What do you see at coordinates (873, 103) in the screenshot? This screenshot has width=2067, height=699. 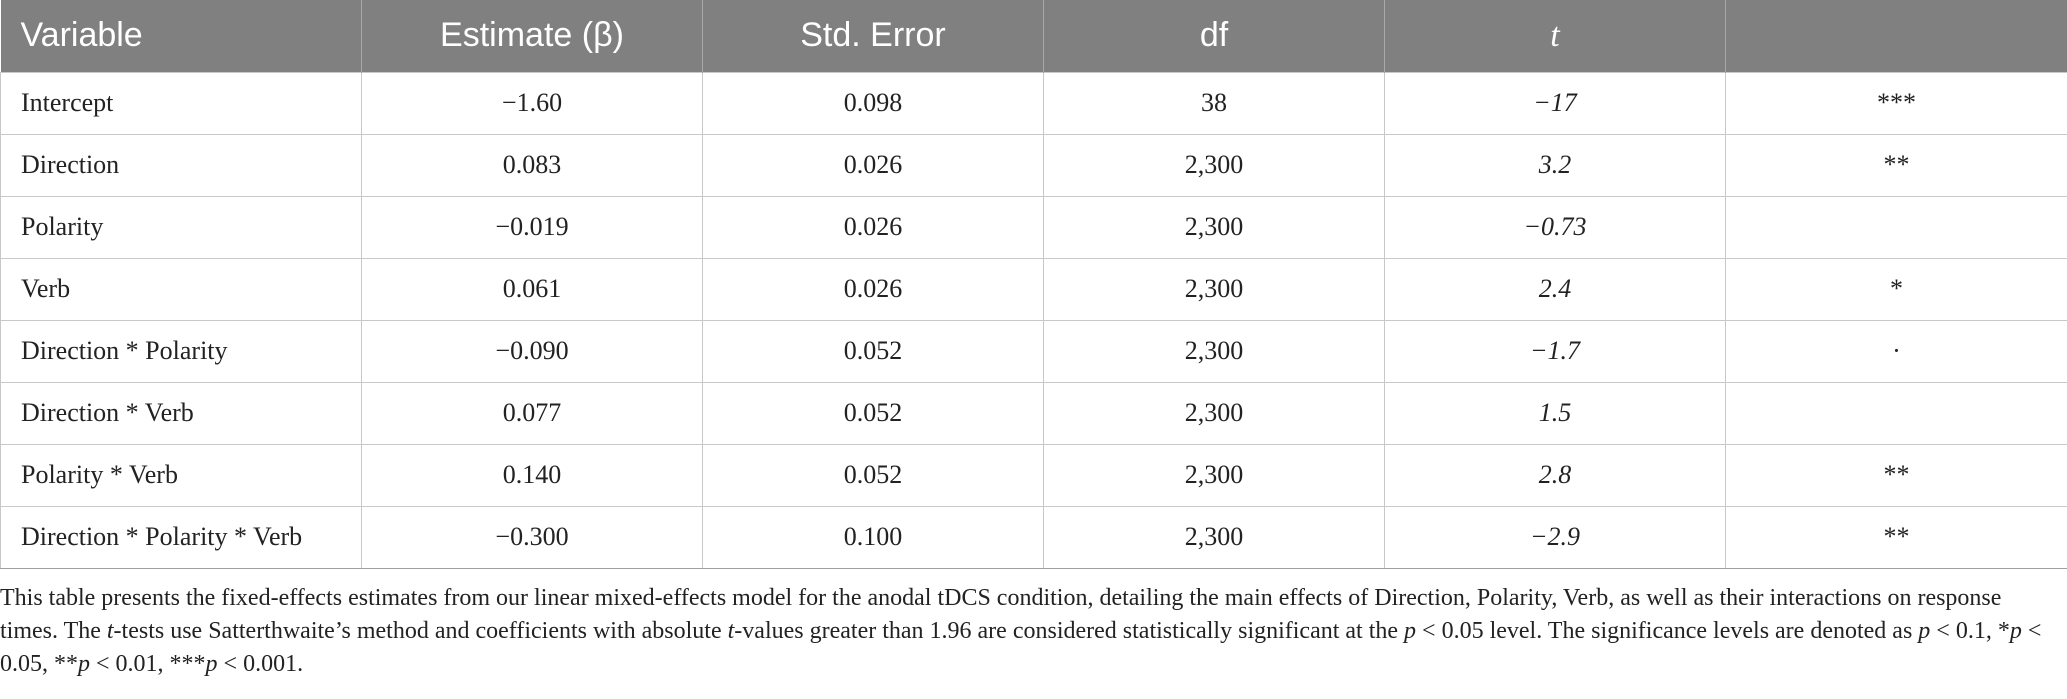 I see `cell-std-error: 0.098` at bounding box center [873, 103].